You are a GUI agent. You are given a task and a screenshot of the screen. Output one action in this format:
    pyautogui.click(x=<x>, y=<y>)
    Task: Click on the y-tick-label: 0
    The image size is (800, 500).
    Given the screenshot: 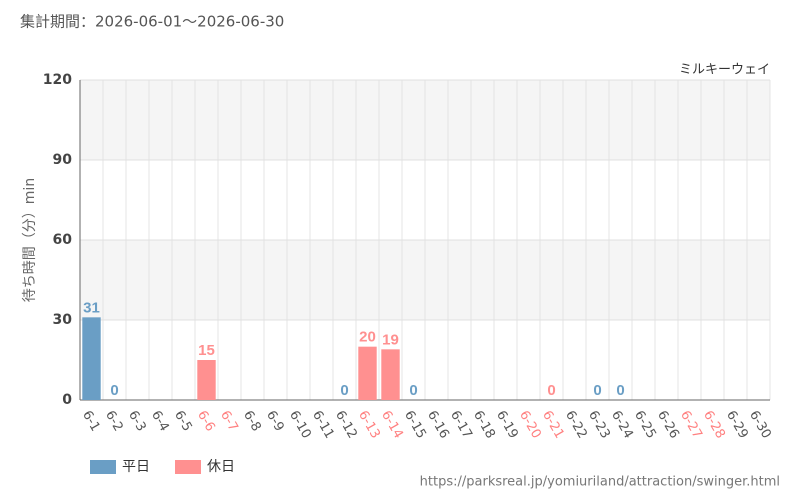 What is the action you would take?
    pyautogui.click(x=67, y=400)
    